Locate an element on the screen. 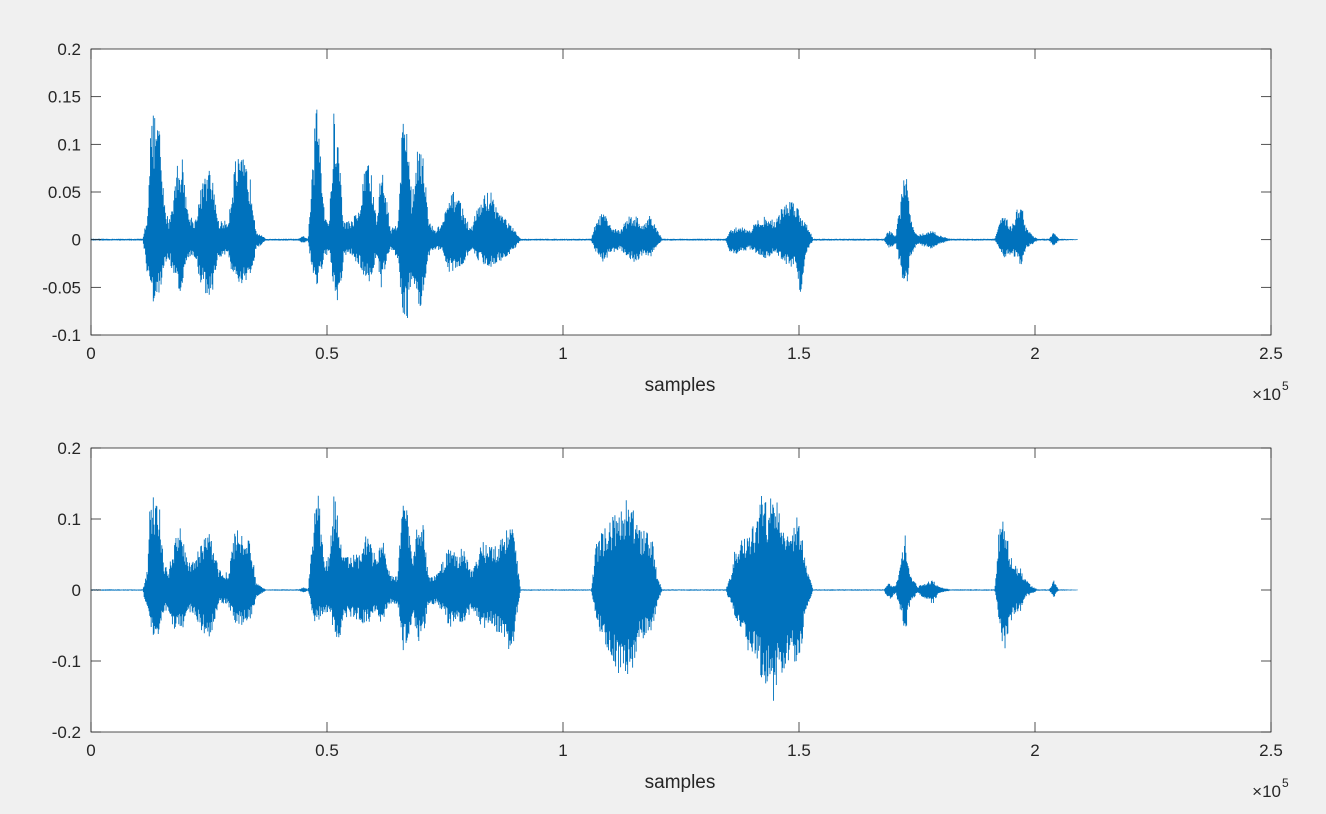 Image resolution: width=1326 pixels, height=814 pixels. y-tick-label: -0.05 is located at coordinates (61, 287).